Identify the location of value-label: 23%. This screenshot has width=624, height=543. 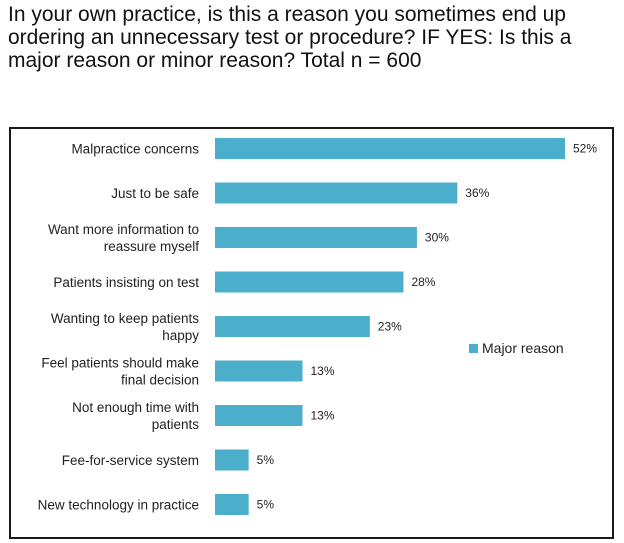
(390, 327).